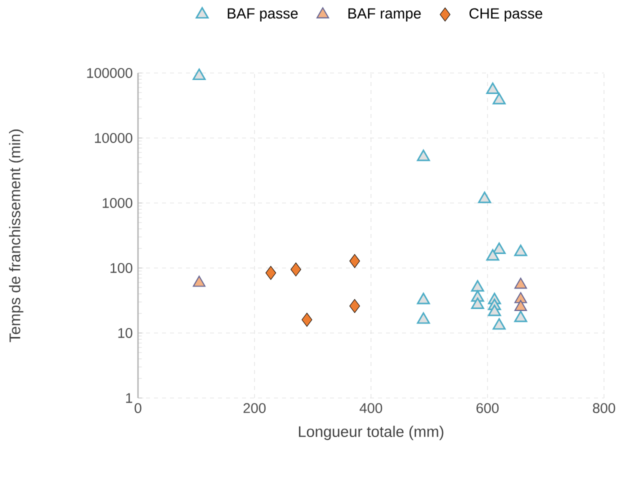 The width and height of the screenshot is (627, 478). What do you see at coordinates (487, 408) in the screenshot?
I see `x-tick-label: 600` at bounding box center [487, 408].